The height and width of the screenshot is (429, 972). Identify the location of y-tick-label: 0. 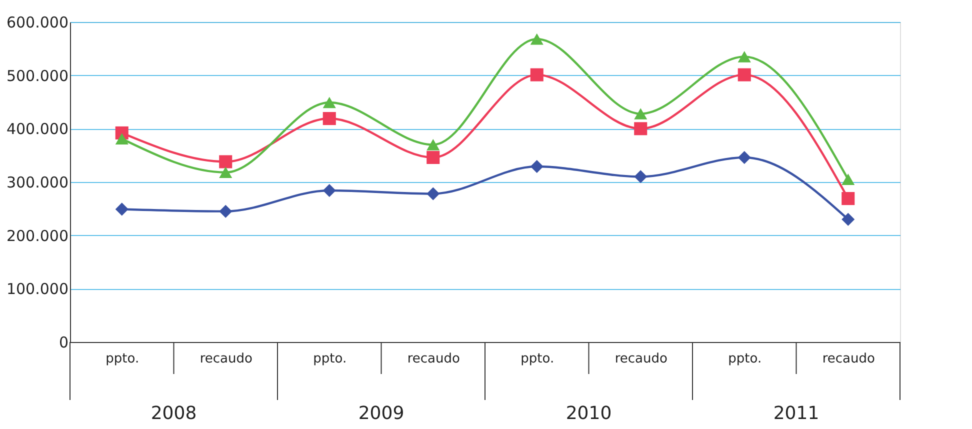
(63, 343).